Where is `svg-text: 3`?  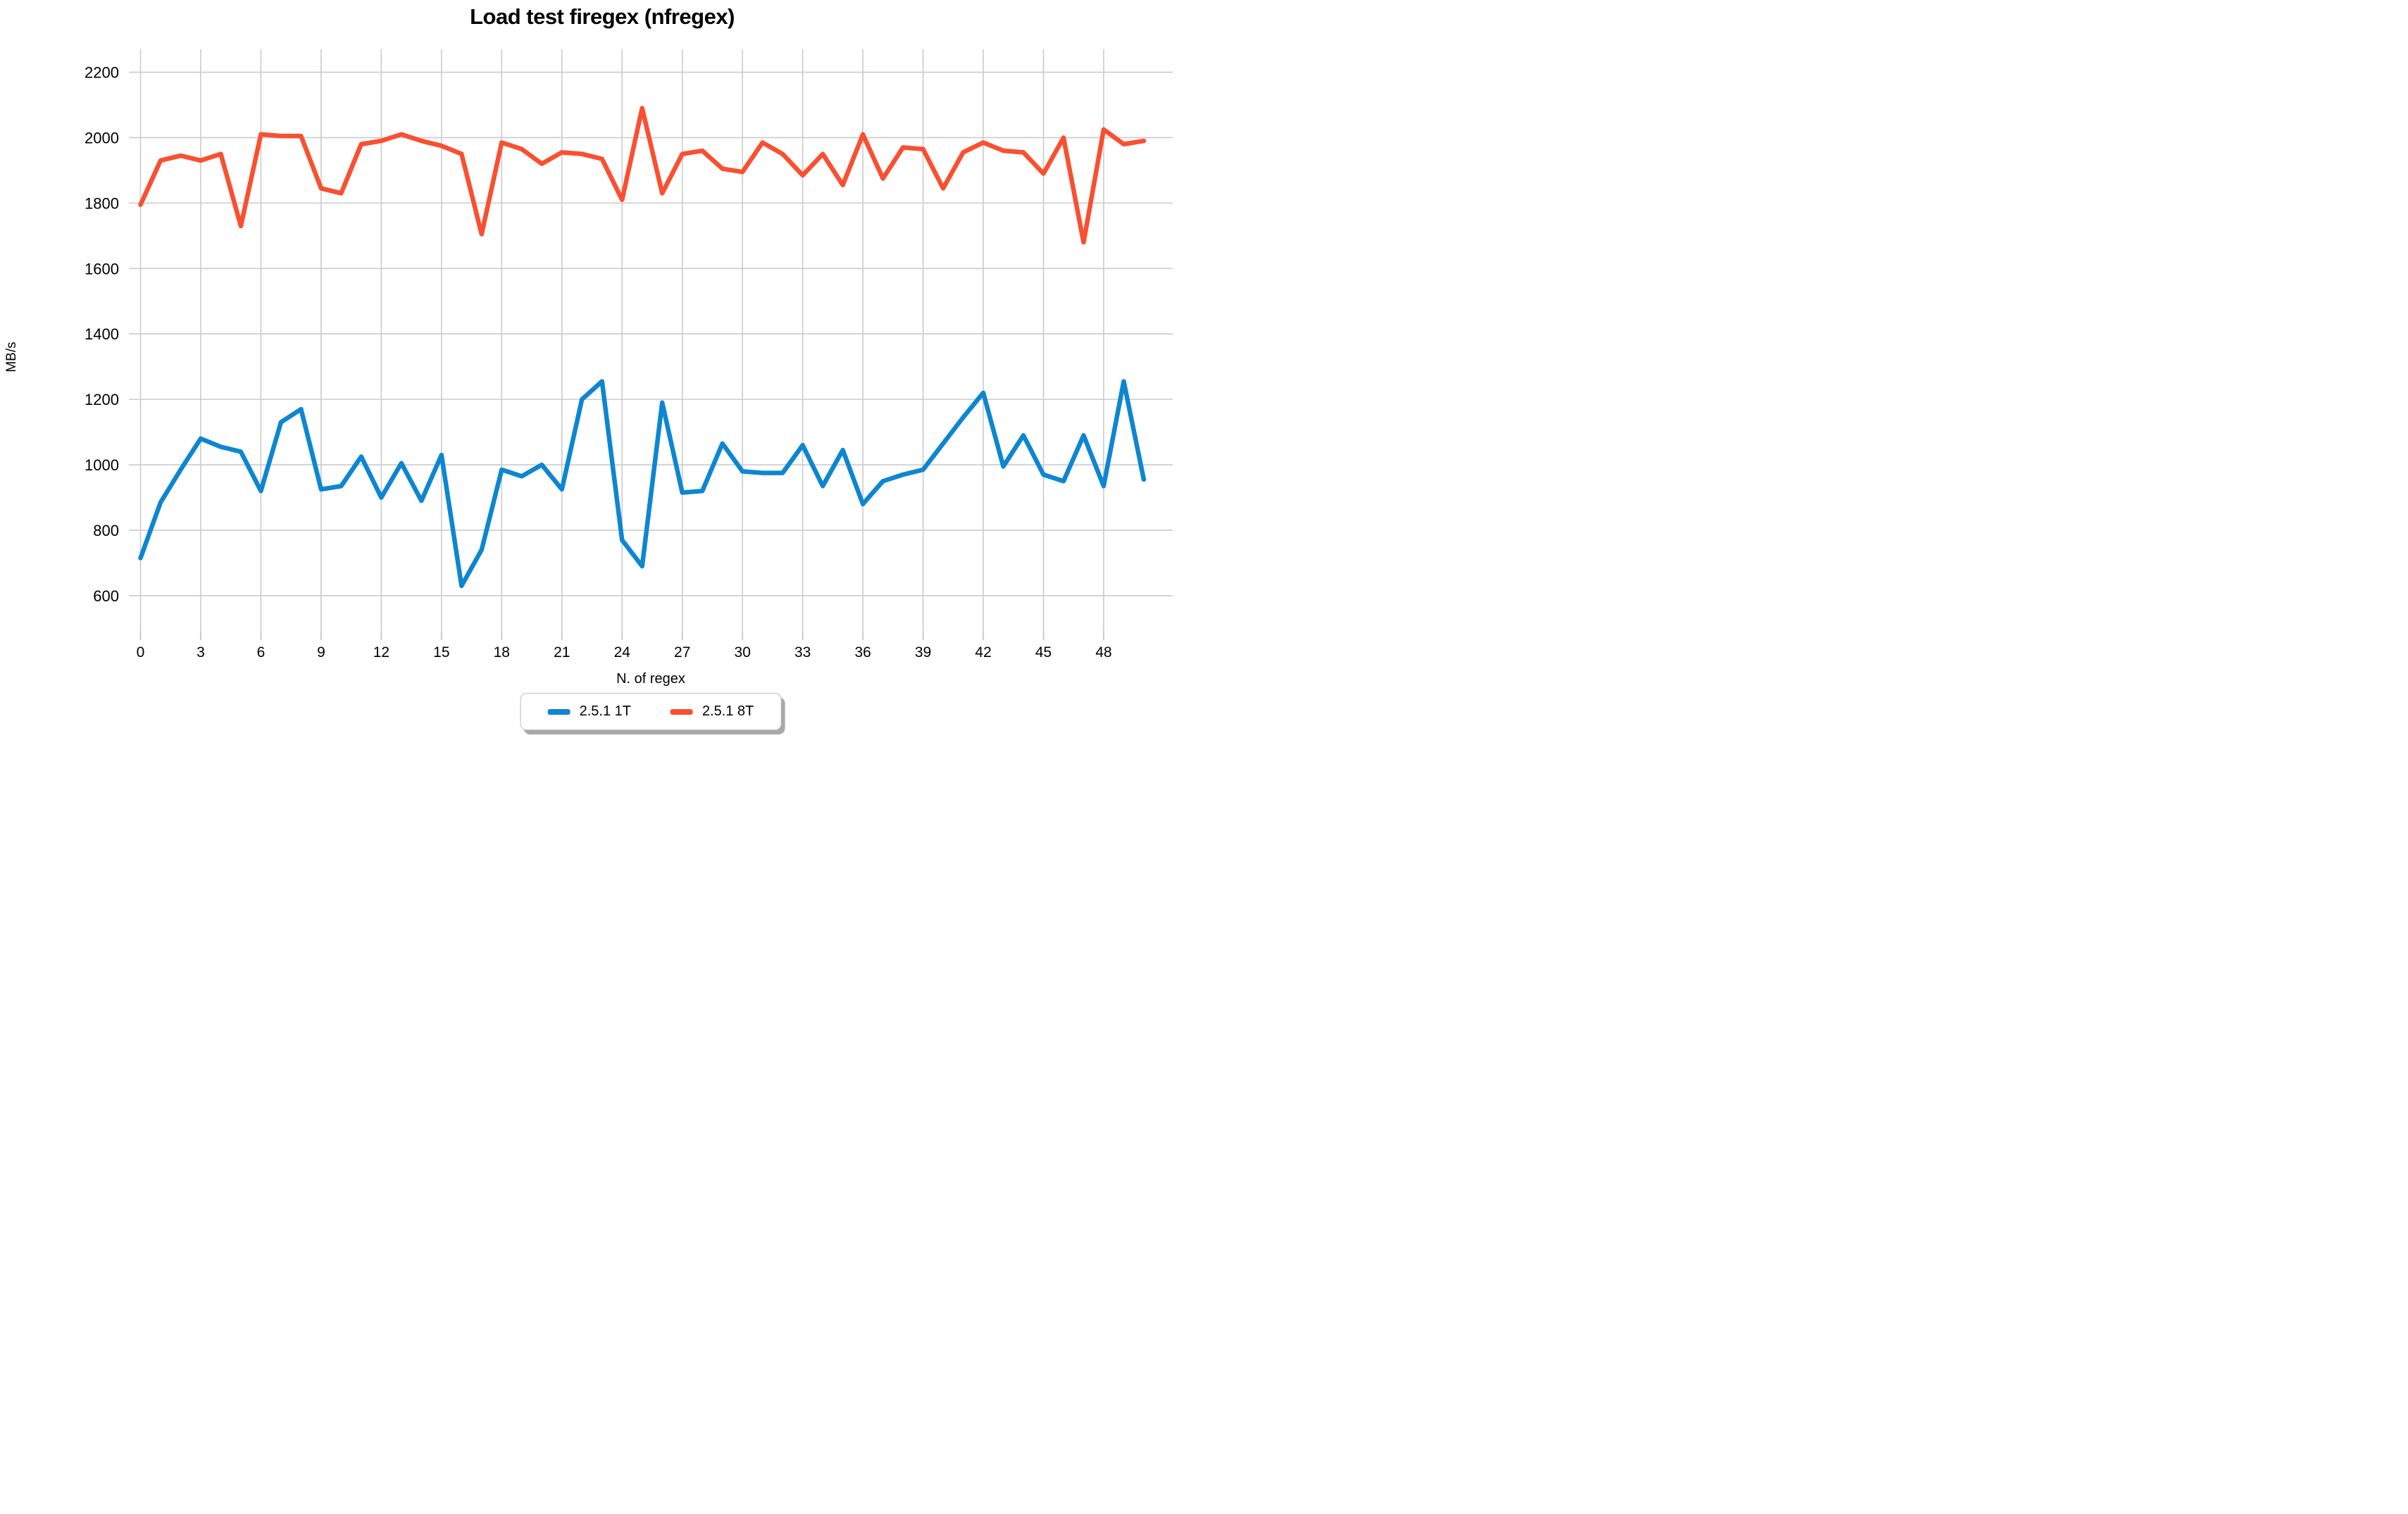
svg-text: 3 is located at coordinates (200, 652).